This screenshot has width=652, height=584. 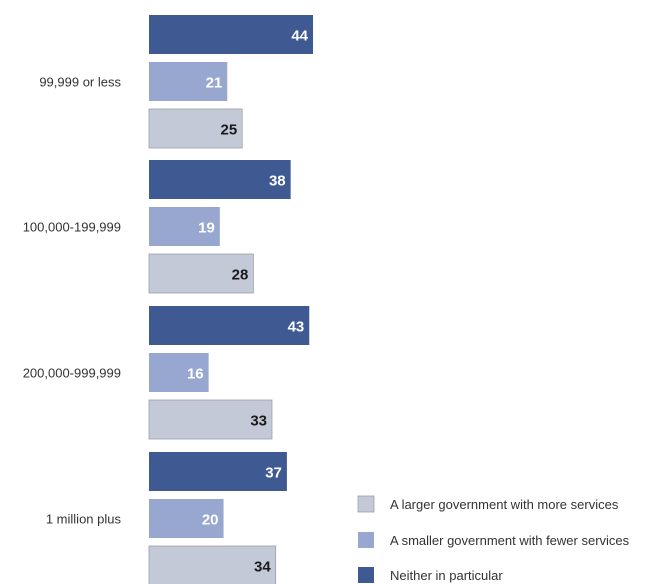 I want to click on data-label: 37, so click(x=273, y=473).